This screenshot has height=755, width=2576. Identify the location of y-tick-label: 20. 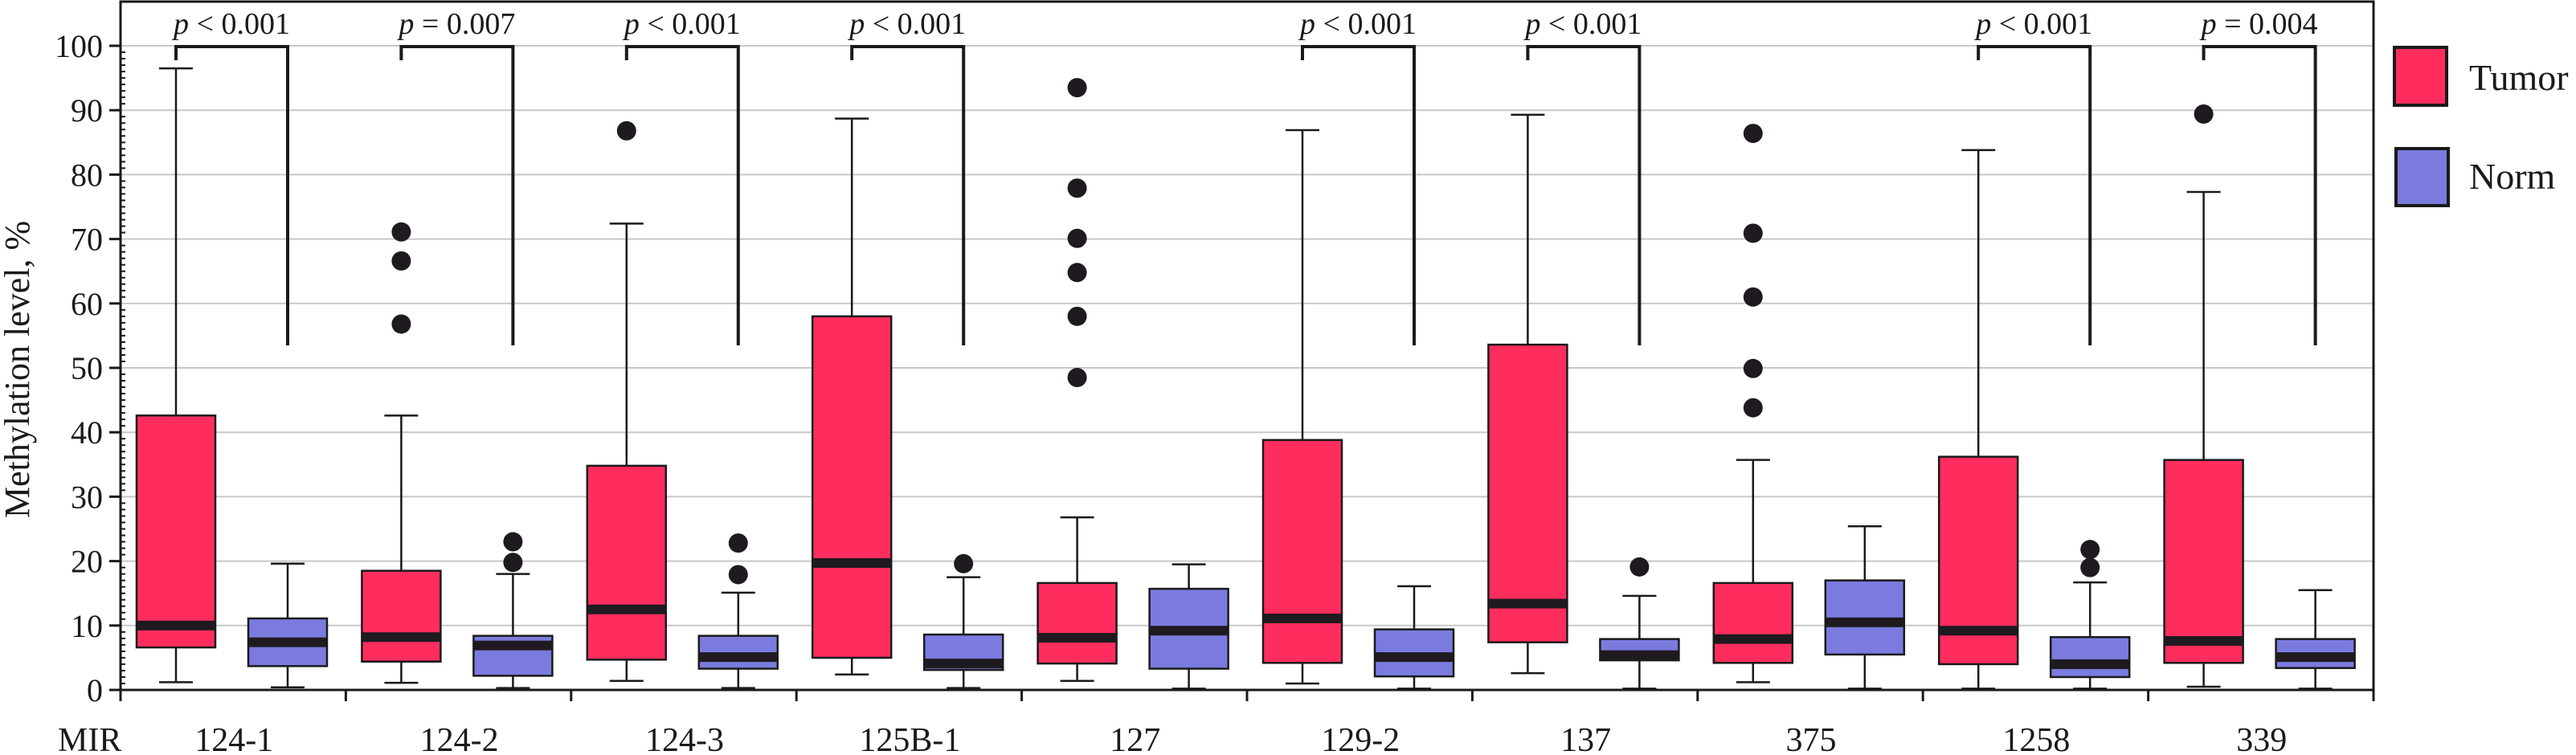
(87, 562).